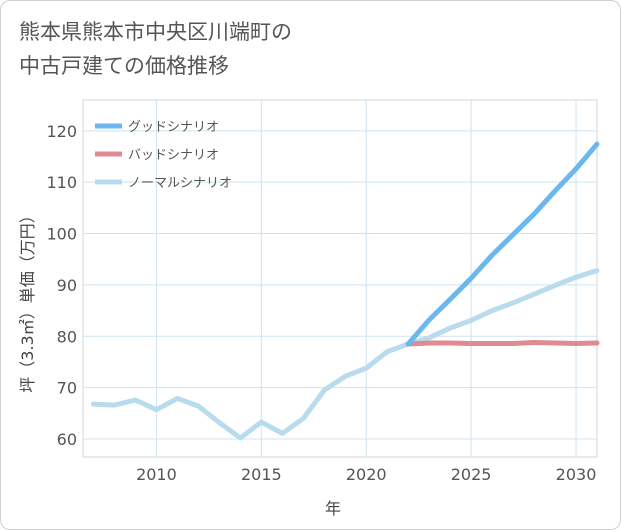  What do you see at coordinates (61, 182) in the screenshot?
I see `y-tick-label: 110` at bounding box center [61, 182].